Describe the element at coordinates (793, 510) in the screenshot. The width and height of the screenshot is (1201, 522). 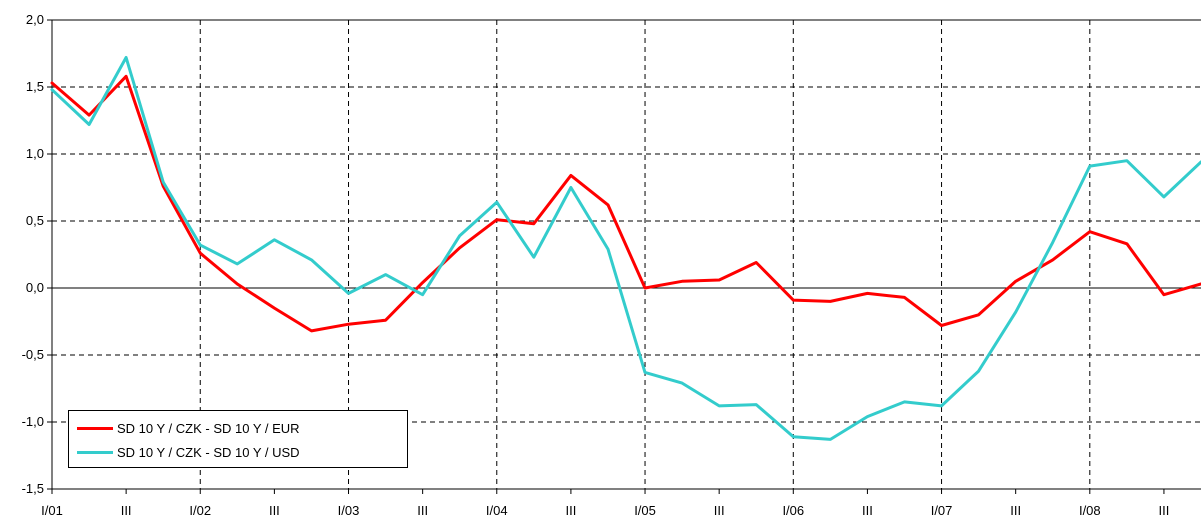
I see `x-tick-label: I/06` at that location.